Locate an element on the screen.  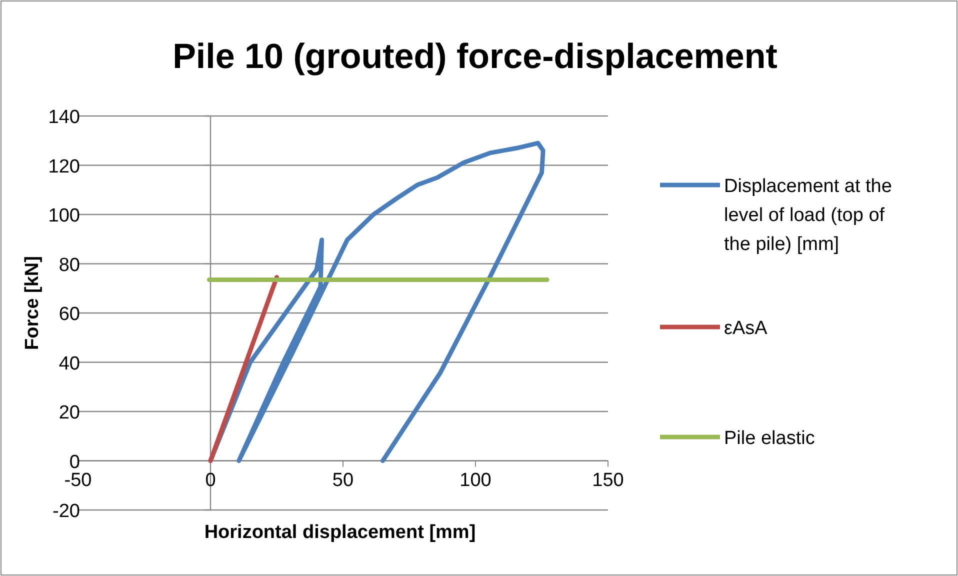
y-tick-label: 100 is located at coordinates (64, 216).